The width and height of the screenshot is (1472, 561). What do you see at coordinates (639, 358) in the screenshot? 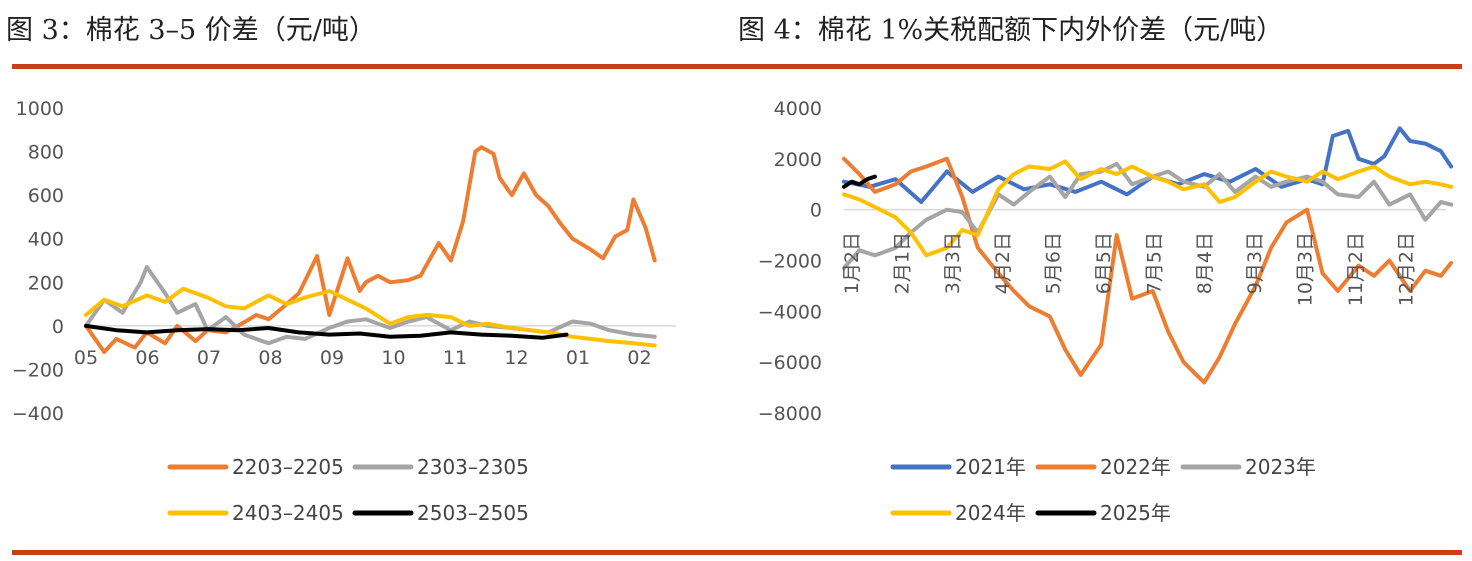
I see `x-tick-label: 02` at bounding box center [639, 358].